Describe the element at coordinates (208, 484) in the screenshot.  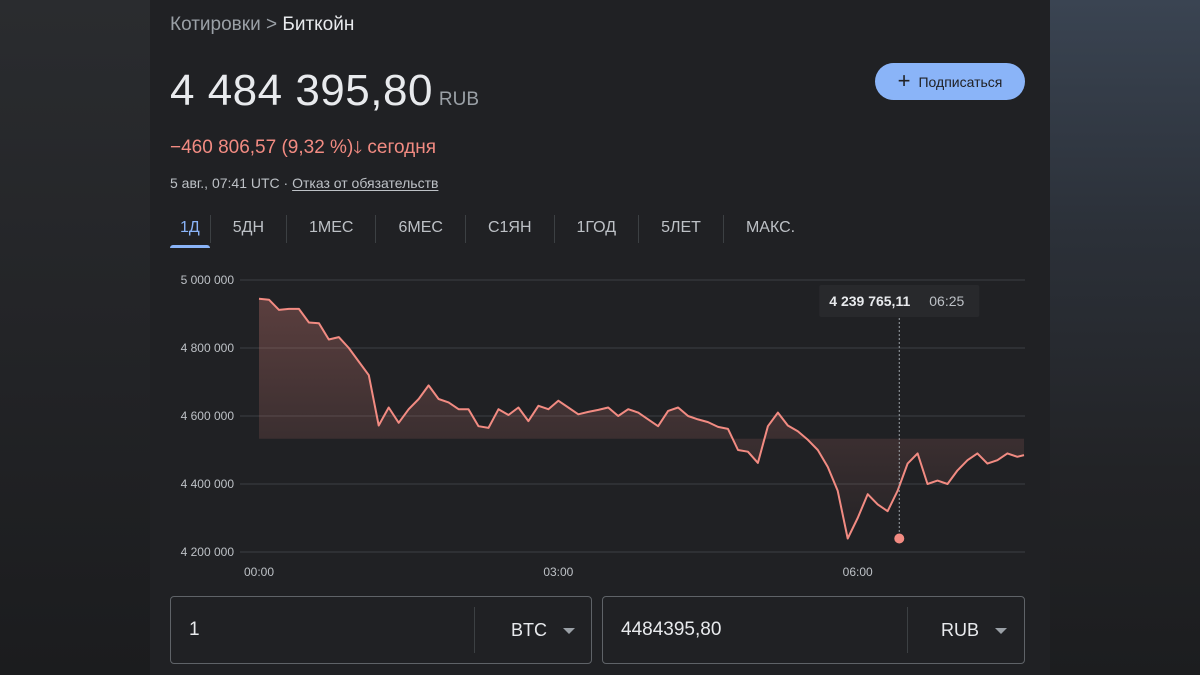
I see `y-tick-label: 4 400 000` at that location.